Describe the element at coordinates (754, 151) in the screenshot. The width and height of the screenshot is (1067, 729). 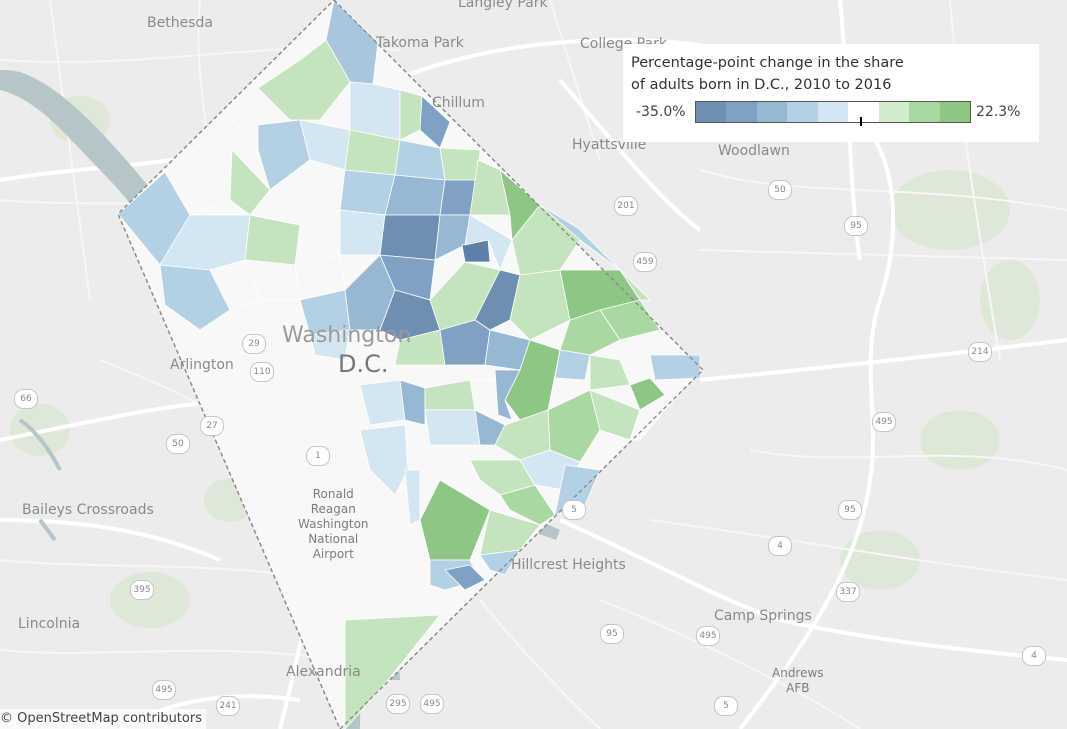
I see `place-woodlawn: Woodlawn` at that location.